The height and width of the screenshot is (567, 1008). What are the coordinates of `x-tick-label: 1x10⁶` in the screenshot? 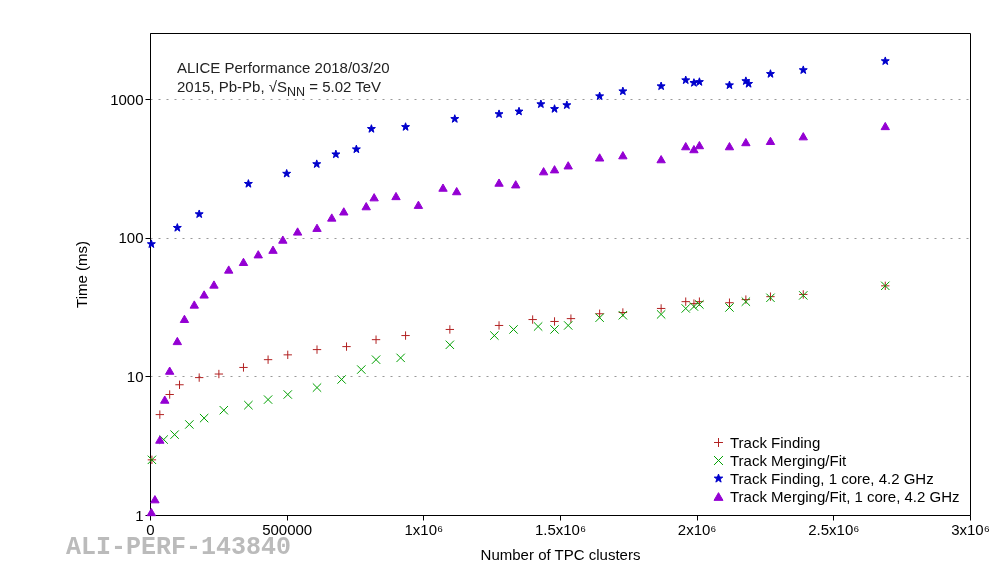 It's located at (424, 529).